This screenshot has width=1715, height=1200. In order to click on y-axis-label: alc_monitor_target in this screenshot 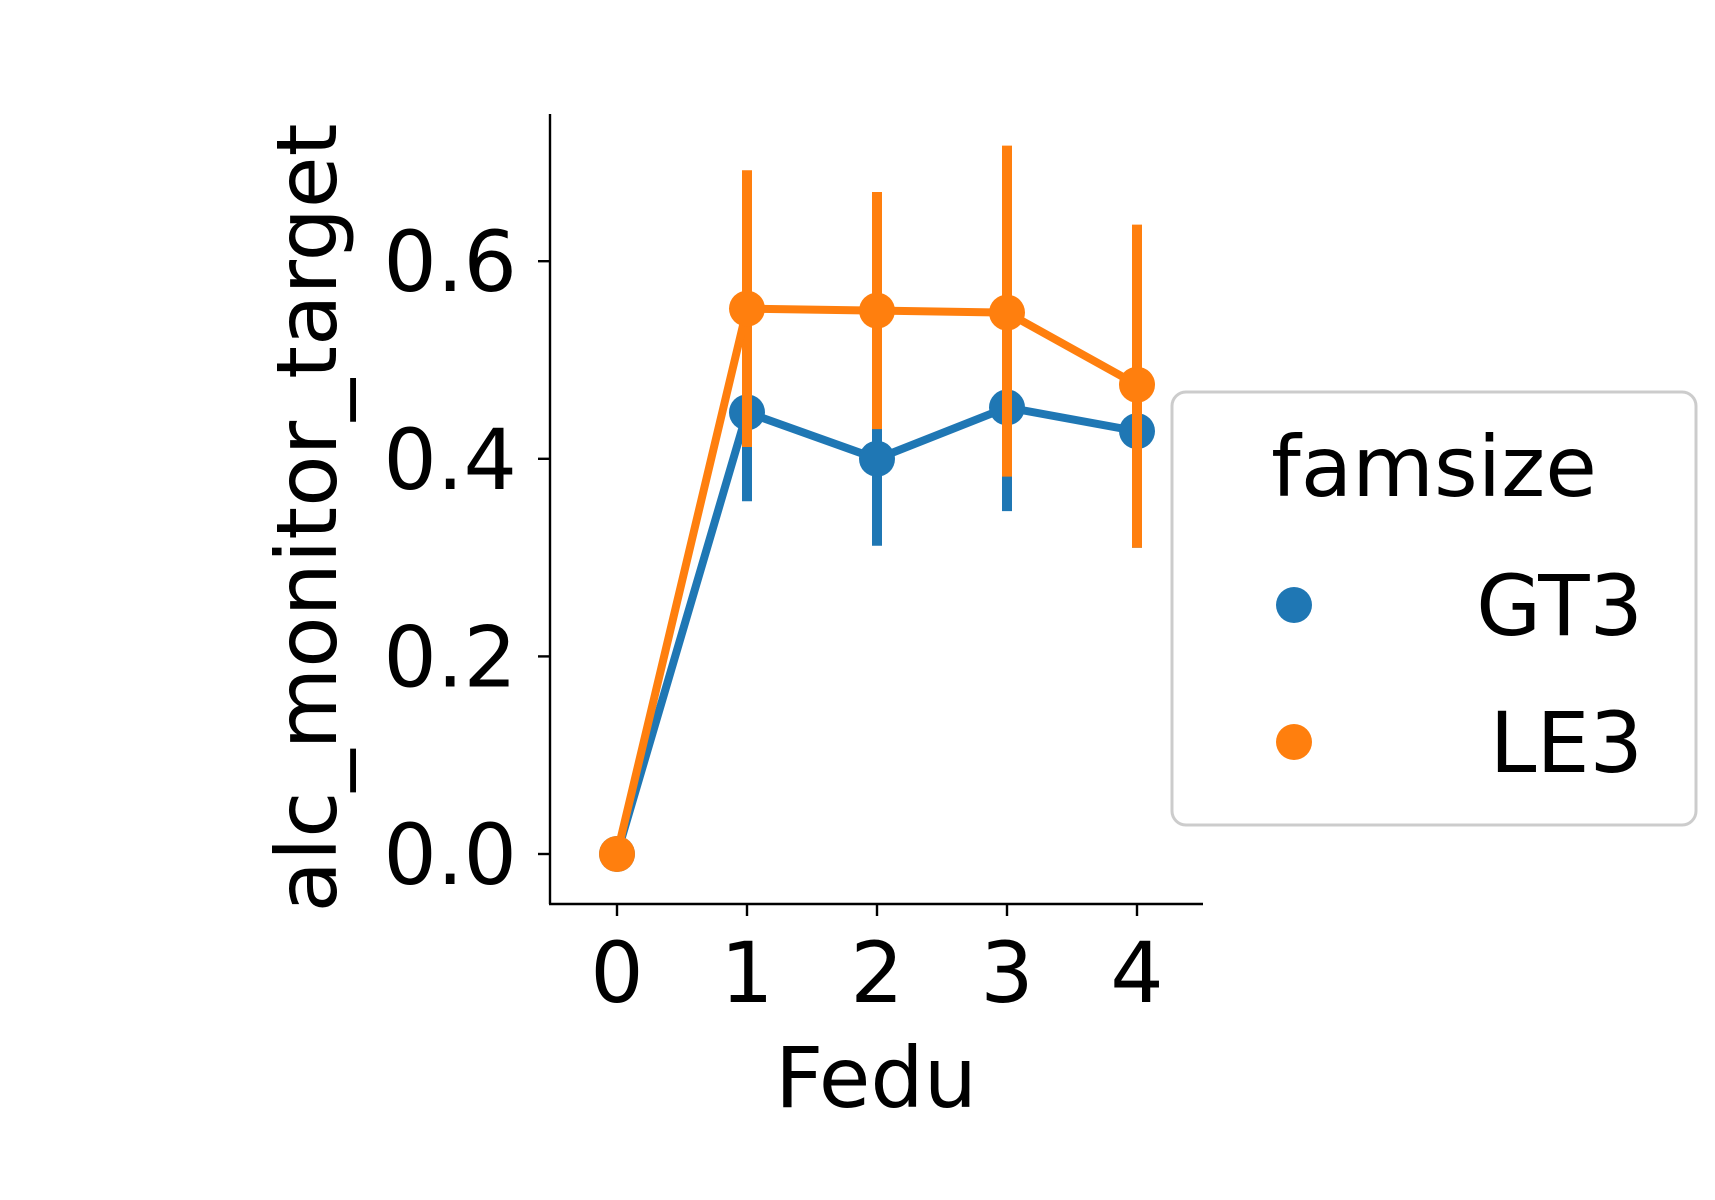, I will do `click(307, 517)`.